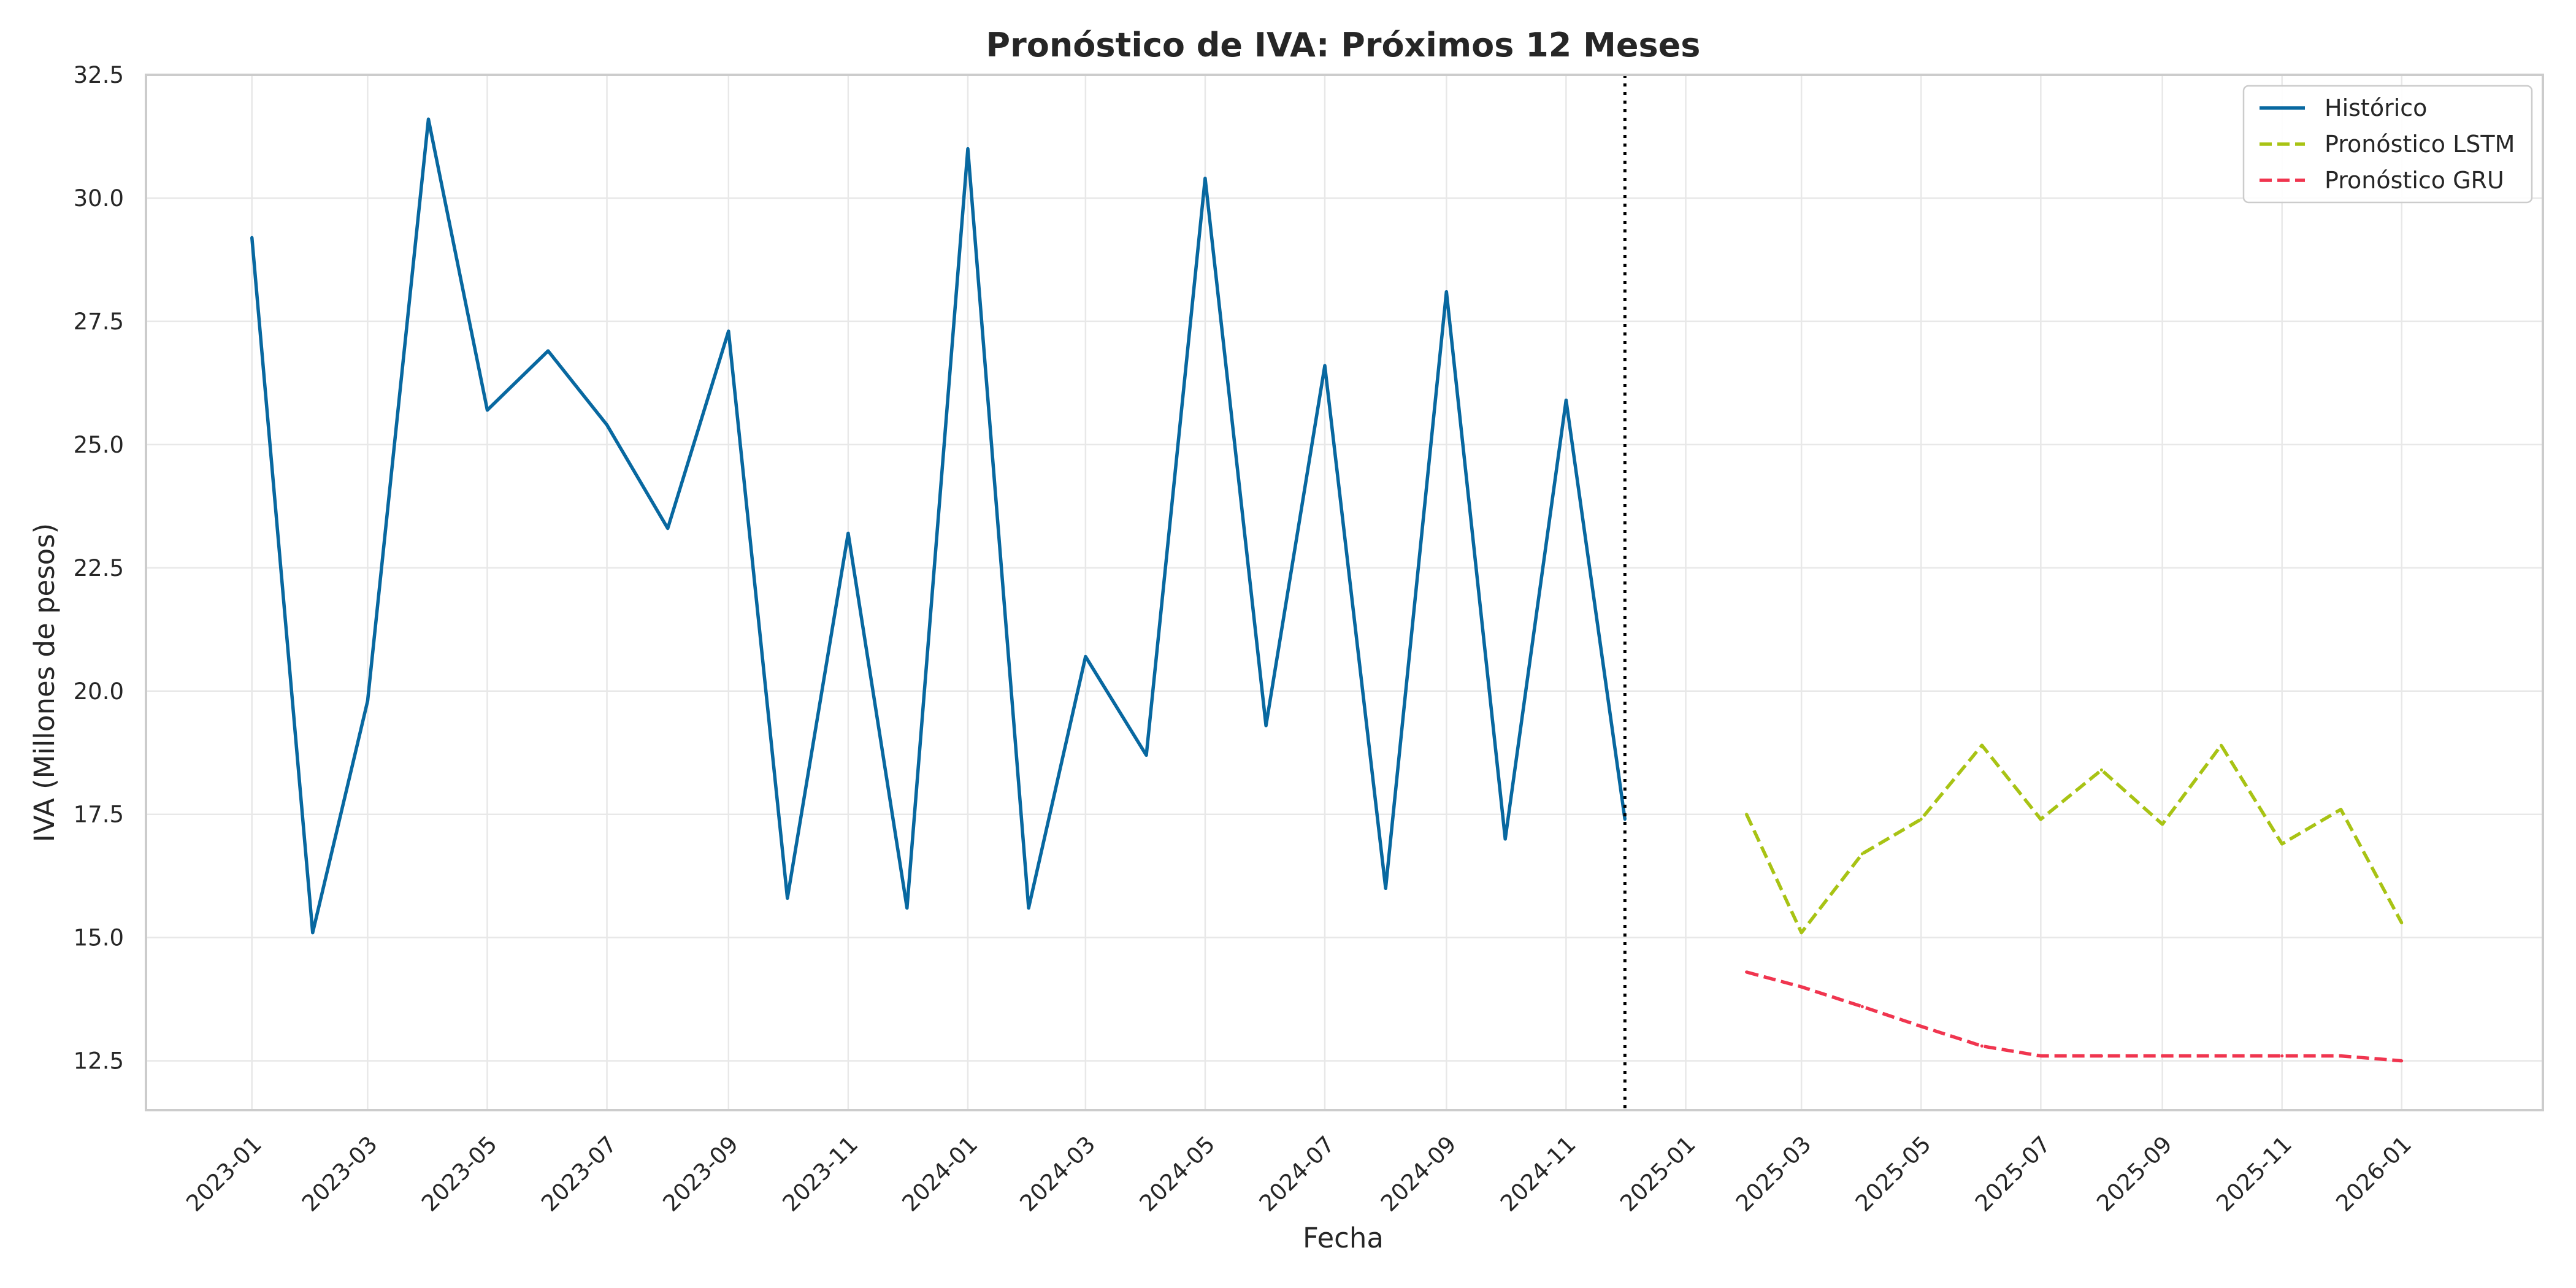  Describe the element at coordinates (99, 938) in the screenshot. I see `y-tick-label: 15.0` at that location.